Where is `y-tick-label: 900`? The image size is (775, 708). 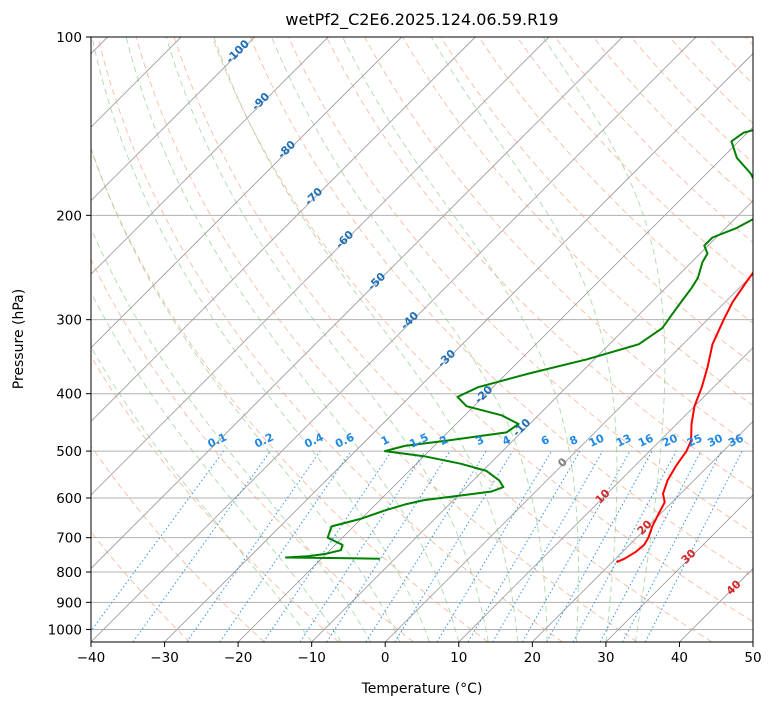 y-tick-label: 900 is located at coordinates (69, 603).